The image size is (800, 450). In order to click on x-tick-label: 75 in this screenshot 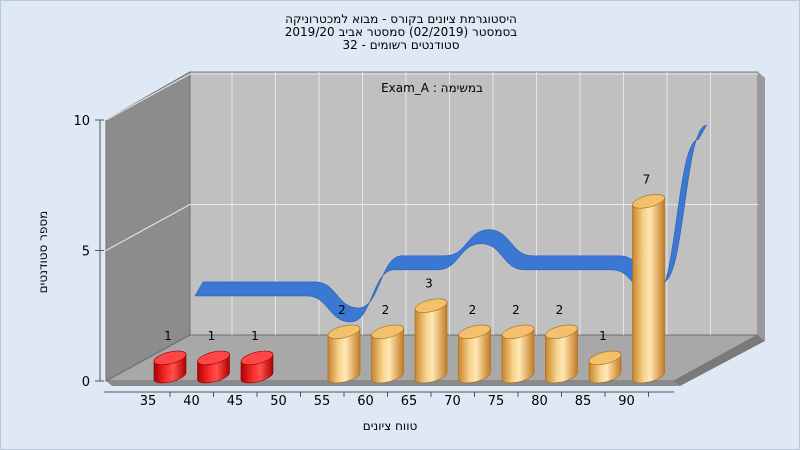, I will do `click(496, 401)`.